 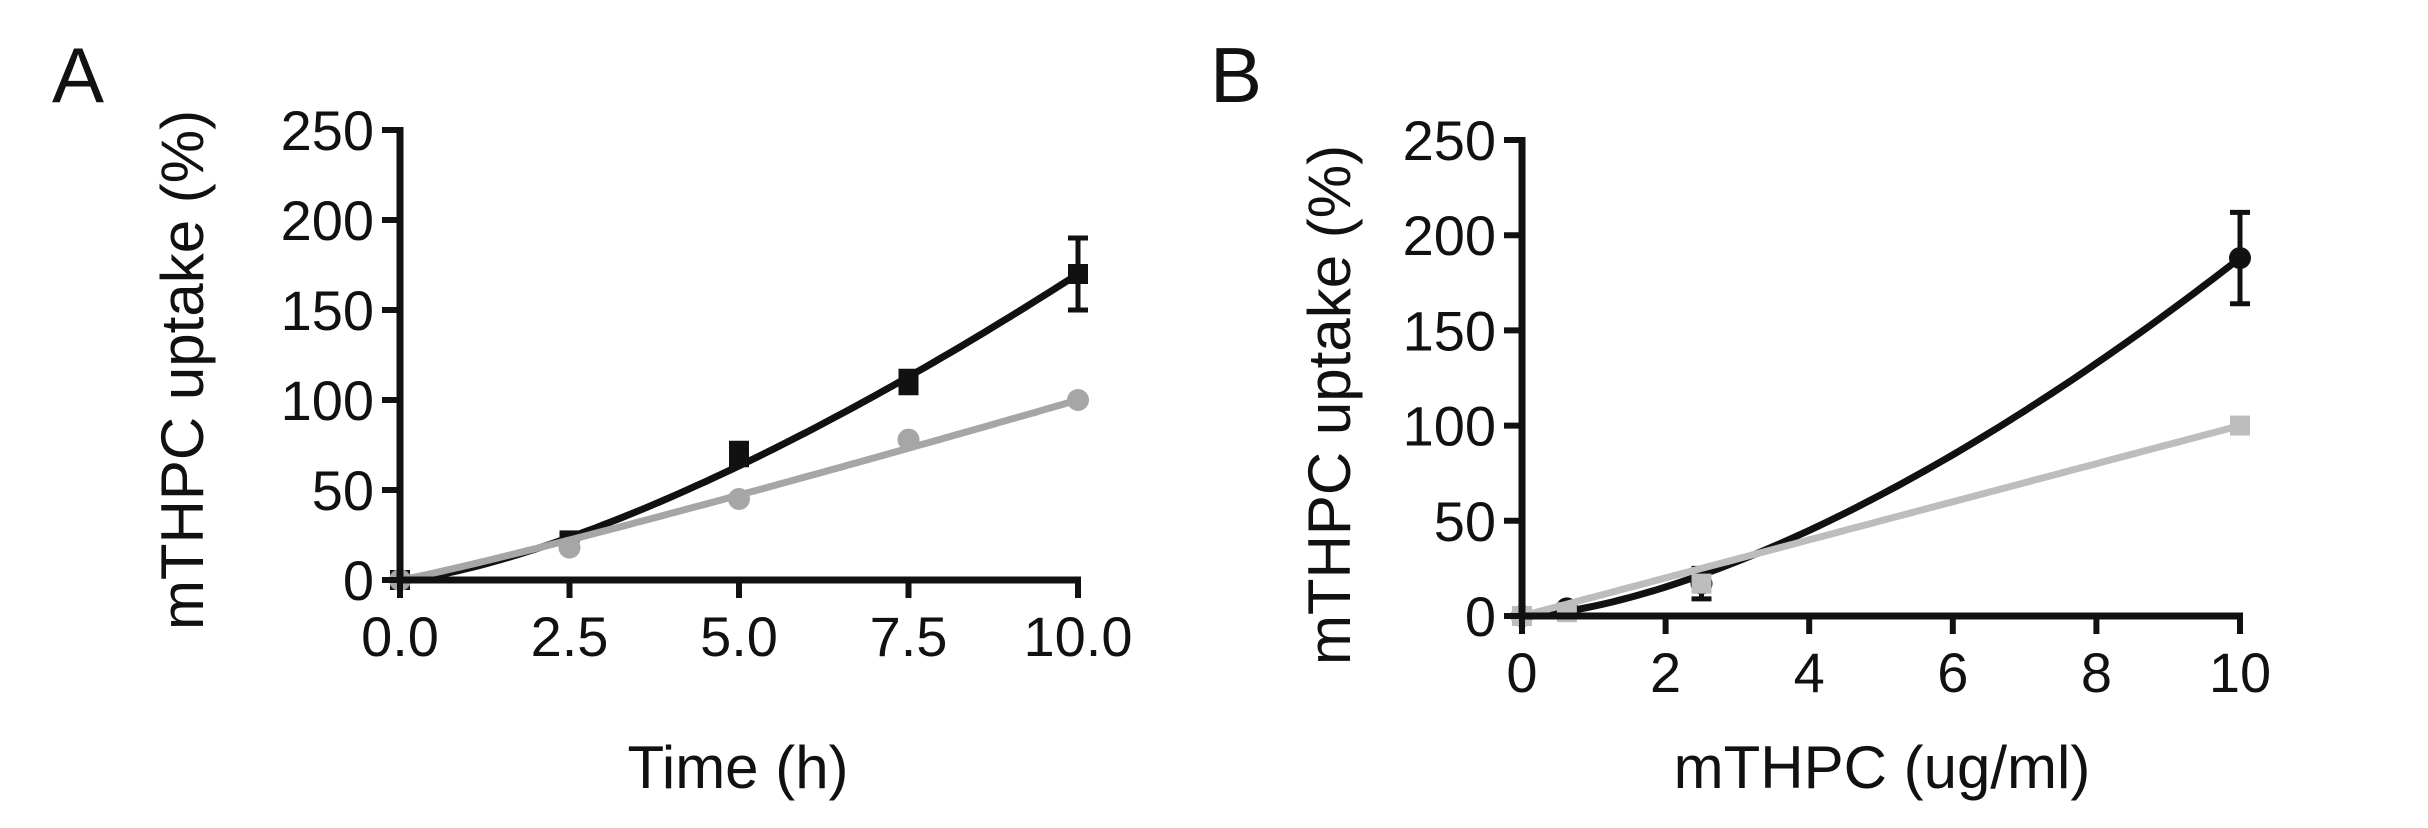 What do you see at coordinates (2096, 672) in the screenshot?
I see `panel-b-x-tick-label: 8` at bounding box center [2096, 672].